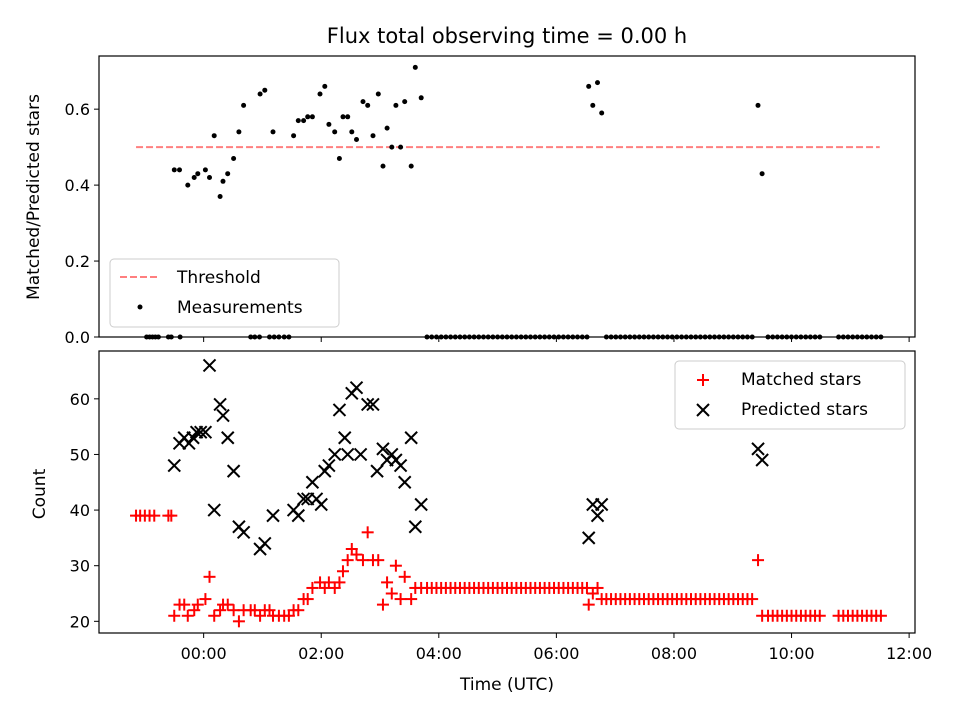  Describe the element at coordinates (439, 653) in the screenshot. I see `bottom-x-tick-label: 04:00` at that location.